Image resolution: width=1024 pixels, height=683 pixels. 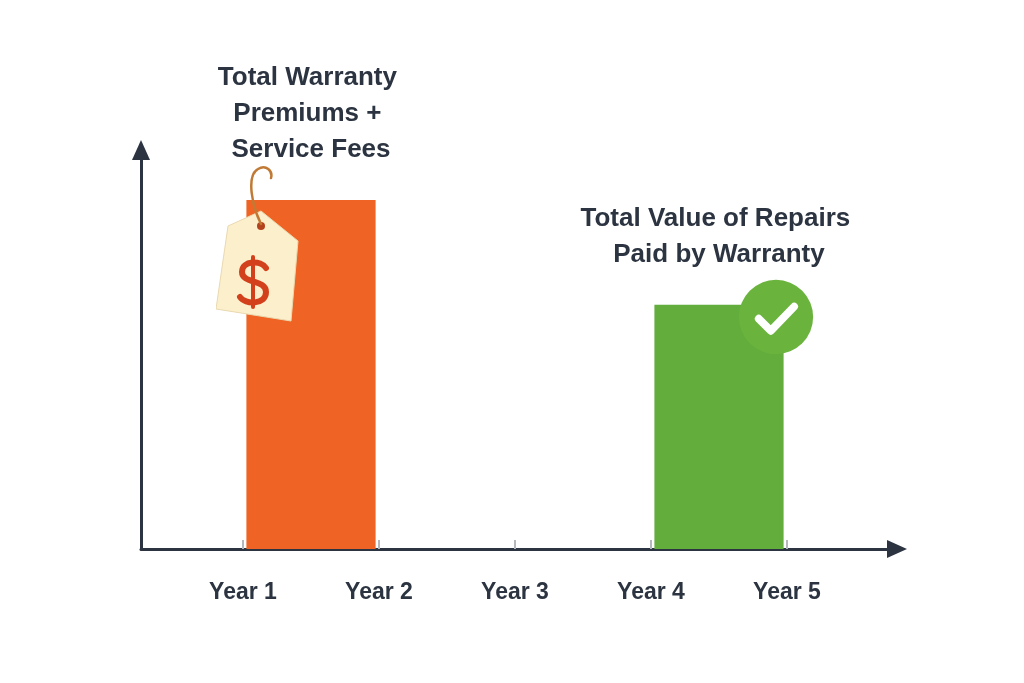 I want to click on series-label: Total Warranty Premiums + Service Fees, so click(x=311, y=111).